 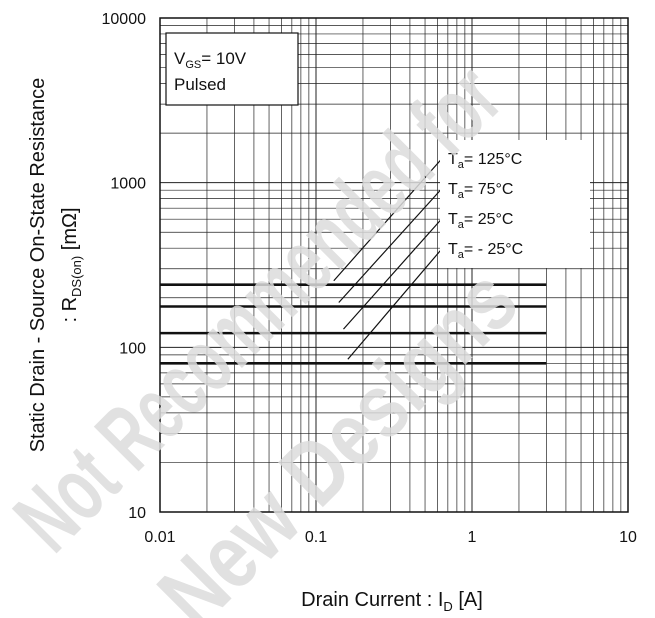 What do you see at coordinates (71, 264) in the screenshot?
I see `y-axis-title-line2: : RDS(on) [mΩ]` at bounding box center [71, 264].